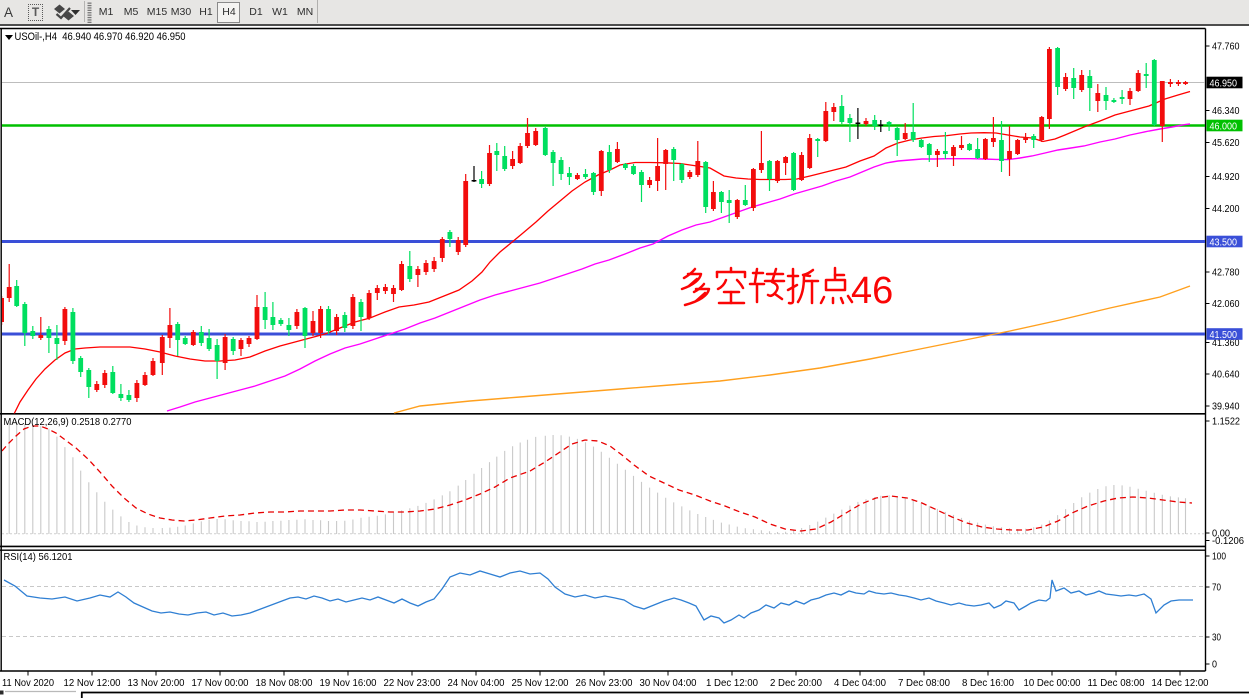  Describe the element at coordinates (1226, 143) in the screenshot. I see `svg-text: 45.620` at that location.